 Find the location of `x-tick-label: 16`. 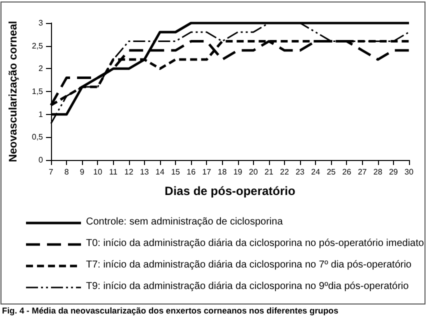

x-tick-label: 16 is located at coordinates (191, 172).